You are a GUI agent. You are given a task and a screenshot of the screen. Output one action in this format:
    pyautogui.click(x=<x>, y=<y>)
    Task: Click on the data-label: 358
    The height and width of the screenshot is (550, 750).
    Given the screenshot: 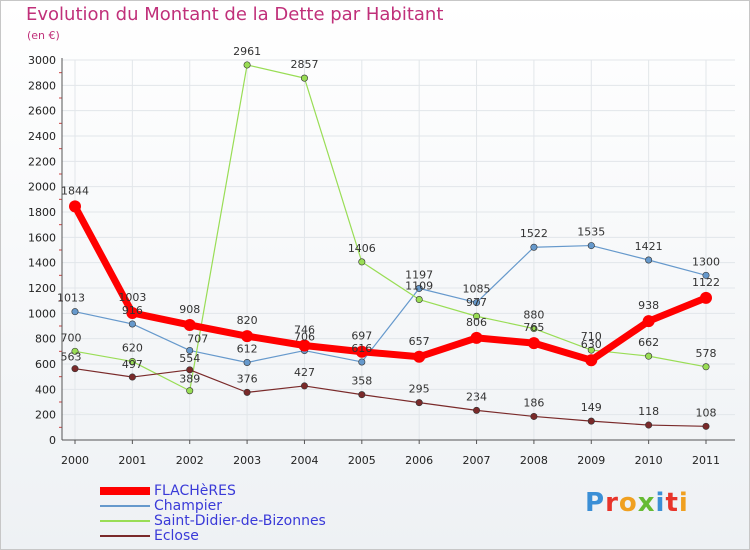 What is the action you would take?
    pyautogui.click(x=361, y=381)
    